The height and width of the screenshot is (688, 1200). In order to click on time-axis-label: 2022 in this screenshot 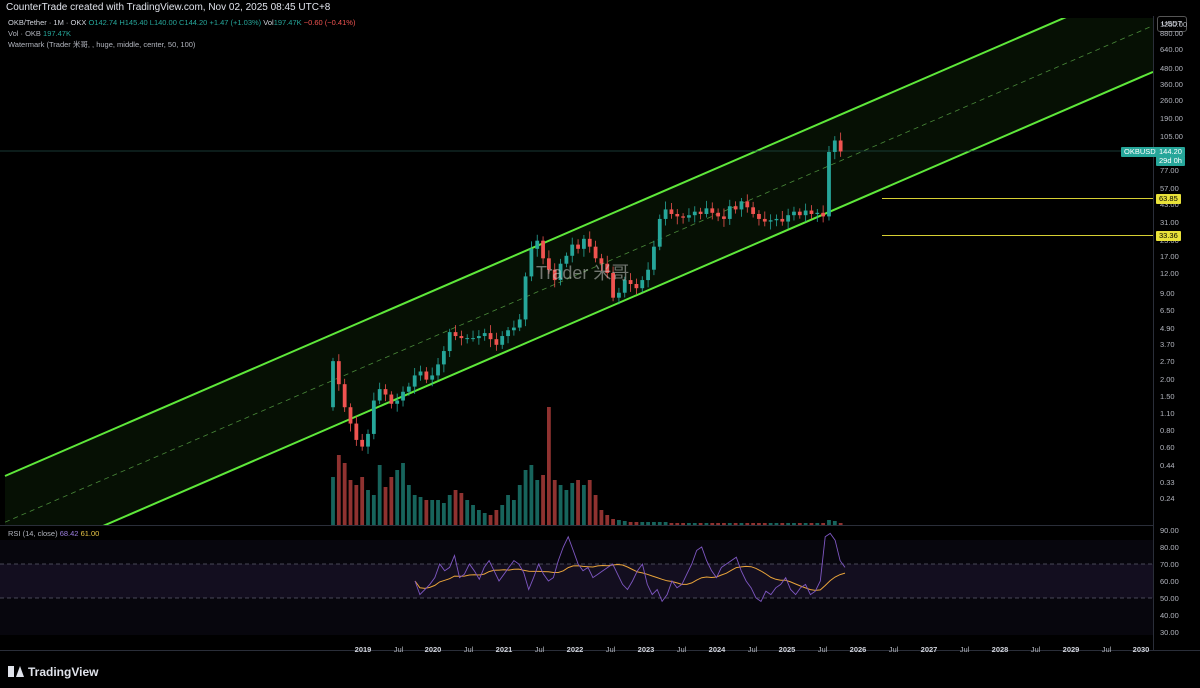, I will do `click(575, 649)`.